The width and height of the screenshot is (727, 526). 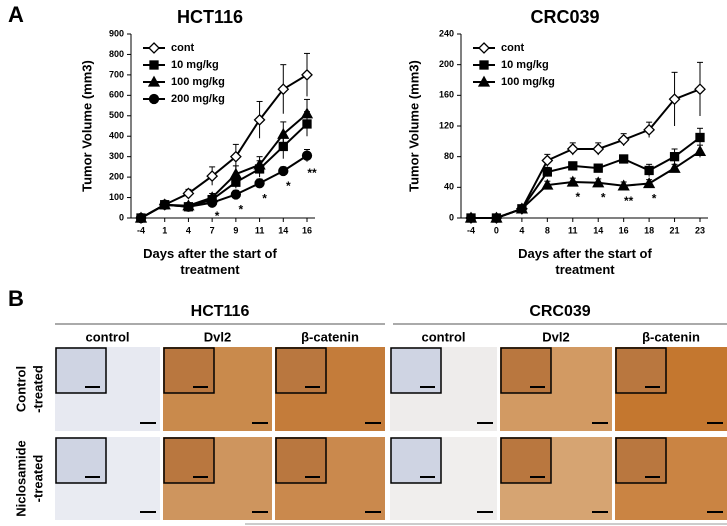 What do you see at coordinates (183, 48) in the screenshot?
I see `legend-label: cont` at bounding box center [183, 48].